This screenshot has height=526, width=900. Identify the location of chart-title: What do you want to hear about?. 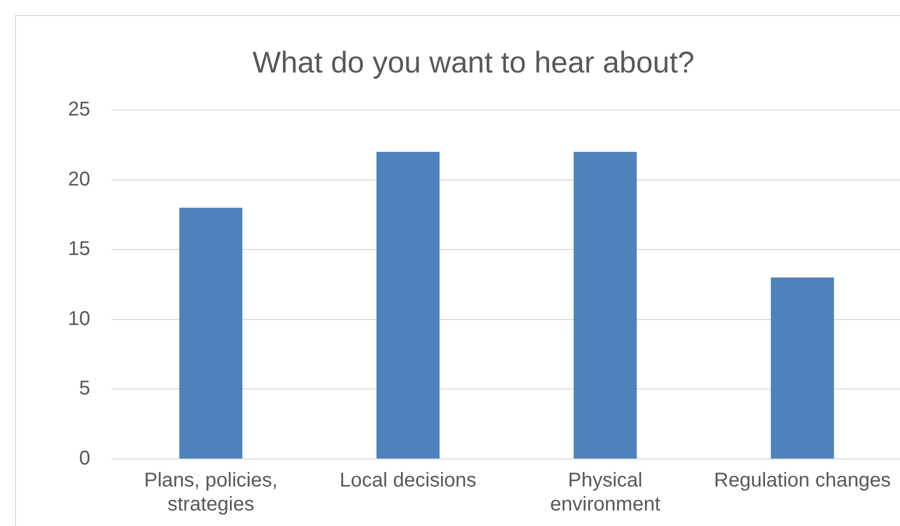
(473, 63).